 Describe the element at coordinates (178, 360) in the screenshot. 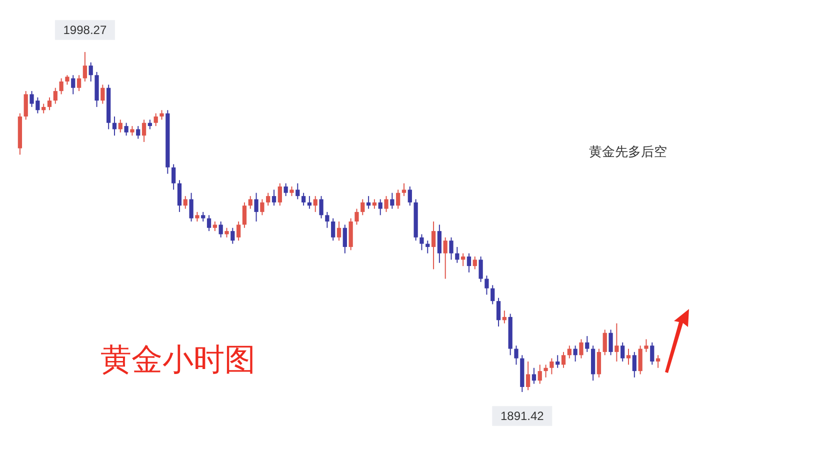

I see `annotation: 黄金小时图` at that location.